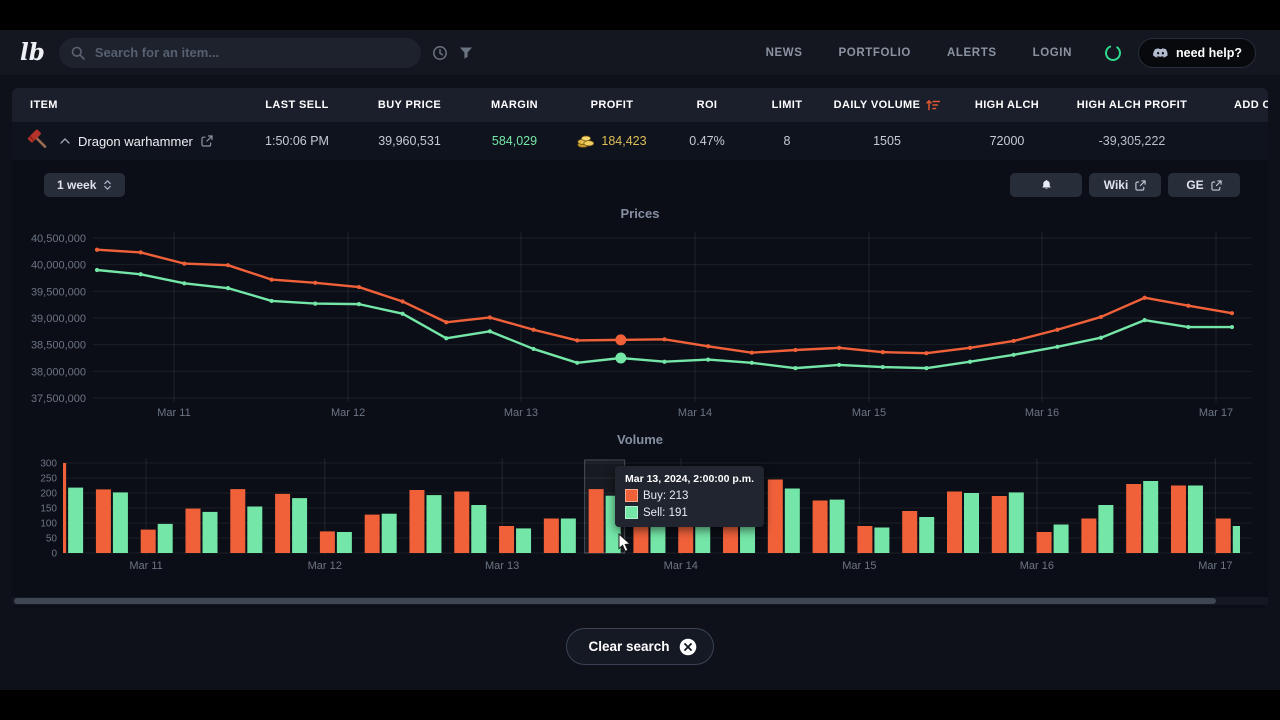 The width and height of the screenshot is (1280, 720). What do you see at coordinates (207, 141) in the screenshot?
I see `external-link-icon` at bounding box center [207, 141].